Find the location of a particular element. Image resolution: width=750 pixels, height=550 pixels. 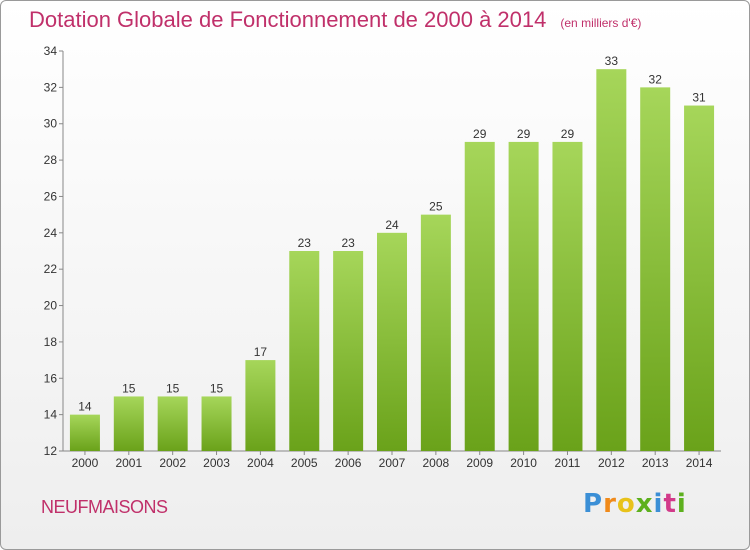

x-tick-label: 2006 is located at coordinates (348, 463).